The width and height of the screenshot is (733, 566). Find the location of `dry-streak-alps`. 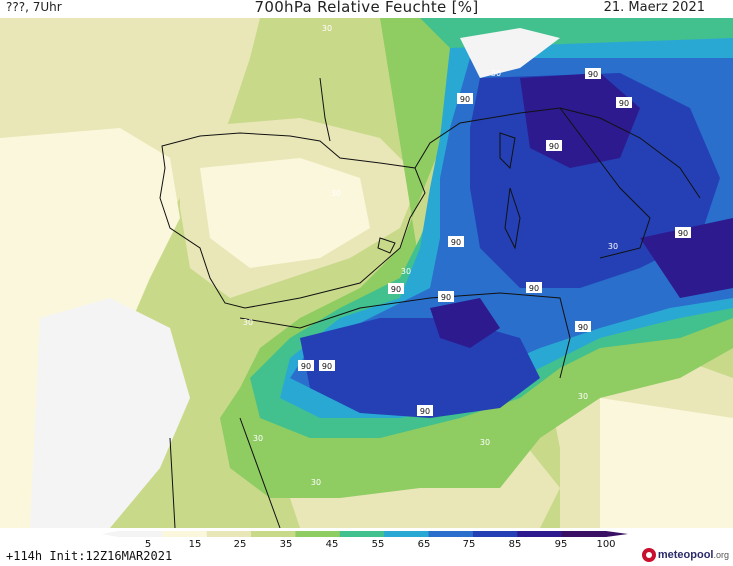

dry-streak-alps is located at coordinates (510, 53).